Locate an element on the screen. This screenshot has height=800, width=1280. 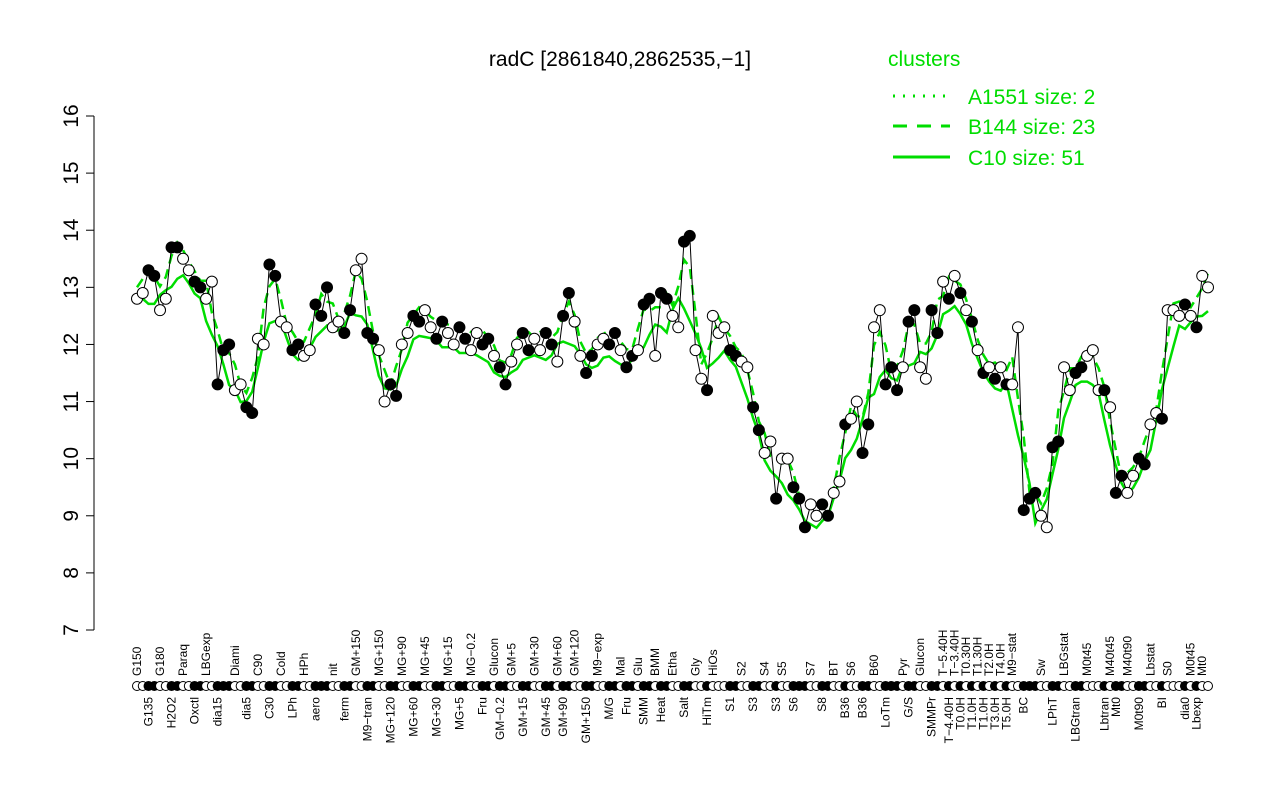
x-tick-label: G135 is located at coordinates (149, 712).